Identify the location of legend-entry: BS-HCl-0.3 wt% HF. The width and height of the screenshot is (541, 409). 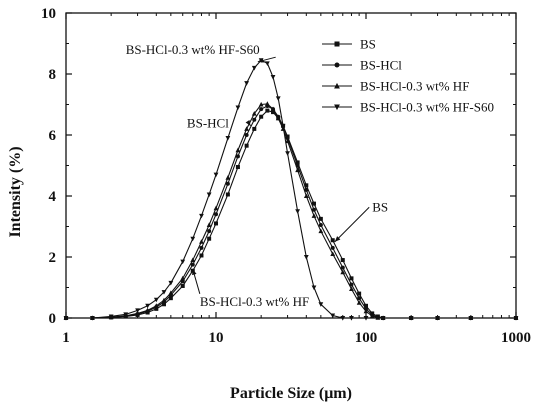
(395, 86).